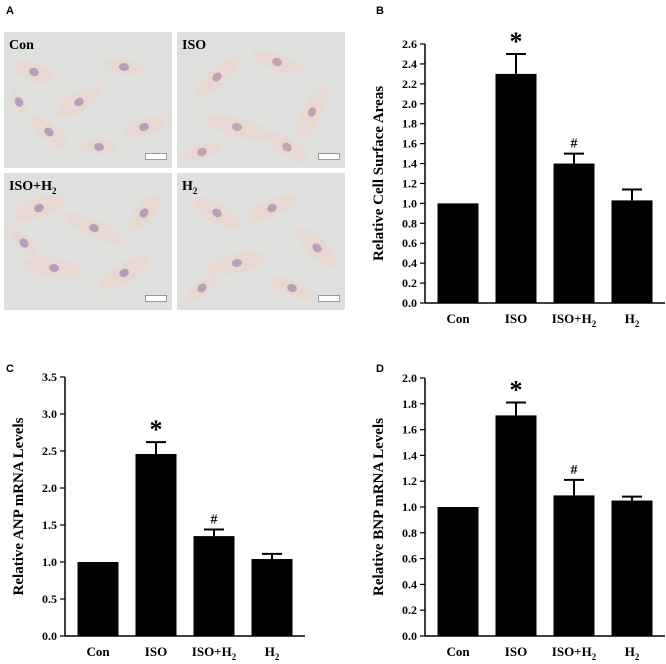  I want to click on y-tick-label: 3.0, so click(49, 414).